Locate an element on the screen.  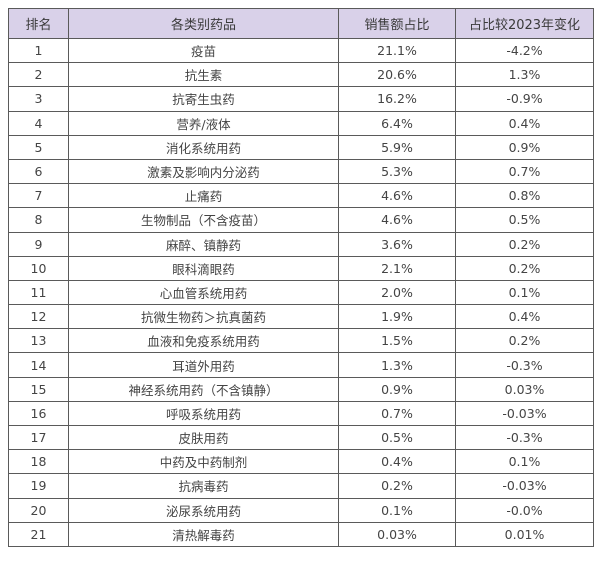
cell-category: 呼吸系统用药 is located at coordinates (203, 413).